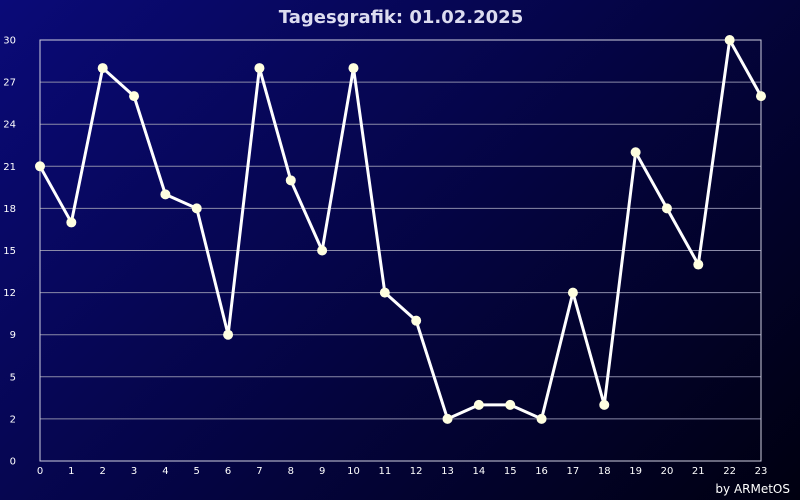 The width and height of the screenshot is (800, 500). Describe the element at coordinates (510, 471) in the screenshot. I see `x-tick-label: 15` at that location.